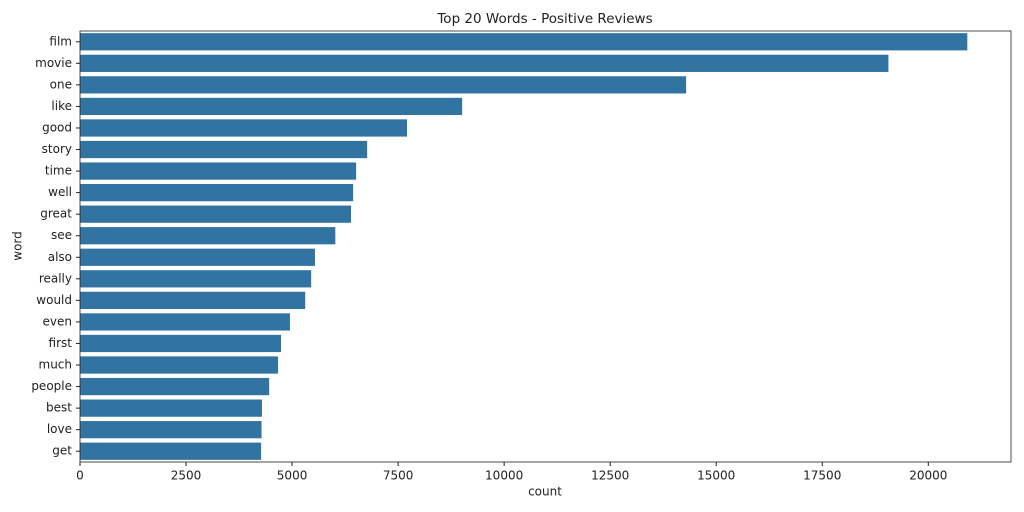  Describe the element at coordinates (61, 106) in the screenshot. I see `y-tick-label: like` at that location.